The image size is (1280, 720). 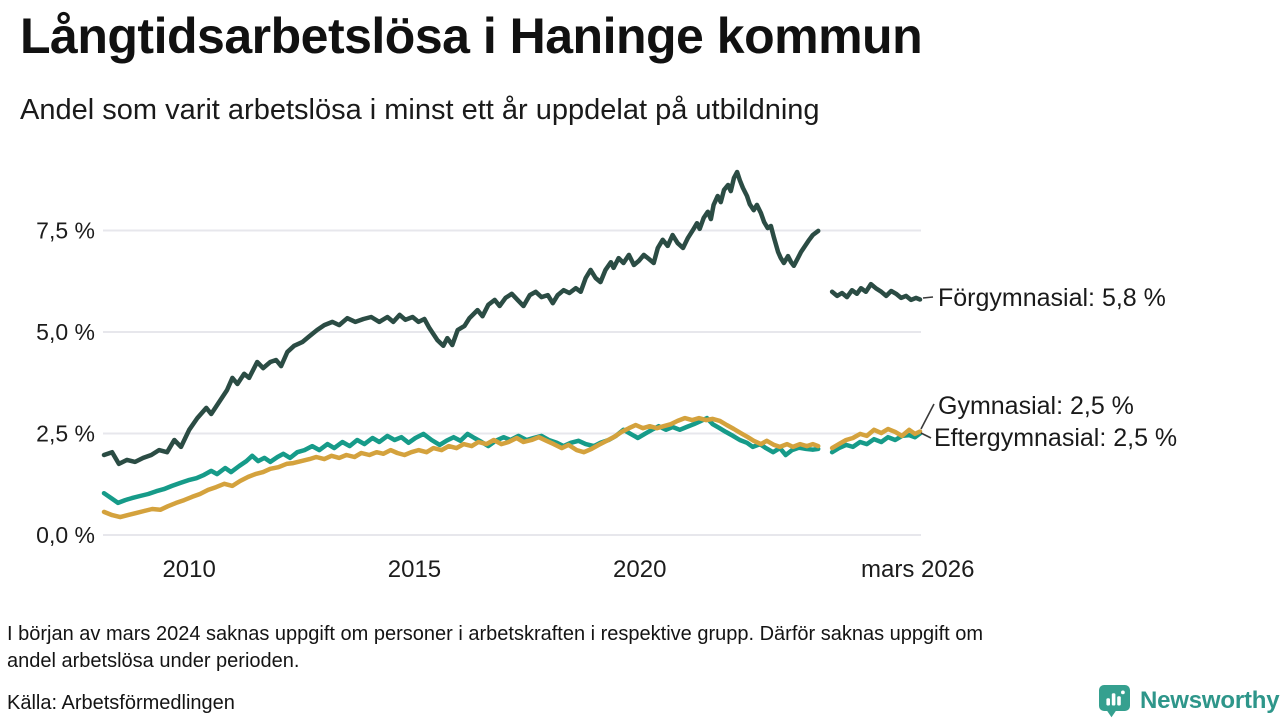 What do you see at coordinates (1114, 701) in the screenshot?
I see `newsworthy-bubble-chart-icon` at bounding box center [1114, 701].